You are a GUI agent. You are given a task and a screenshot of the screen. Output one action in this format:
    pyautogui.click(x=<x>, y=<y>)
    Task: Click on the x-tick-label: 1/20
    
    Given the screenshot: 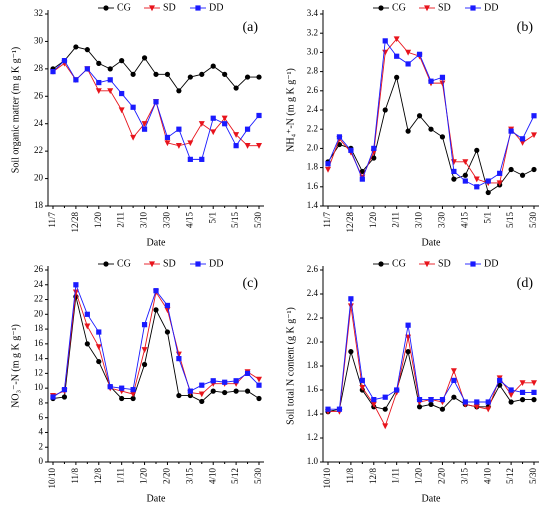 What is the action you would take?
    pyautogui.click(x=144, y=476)
    